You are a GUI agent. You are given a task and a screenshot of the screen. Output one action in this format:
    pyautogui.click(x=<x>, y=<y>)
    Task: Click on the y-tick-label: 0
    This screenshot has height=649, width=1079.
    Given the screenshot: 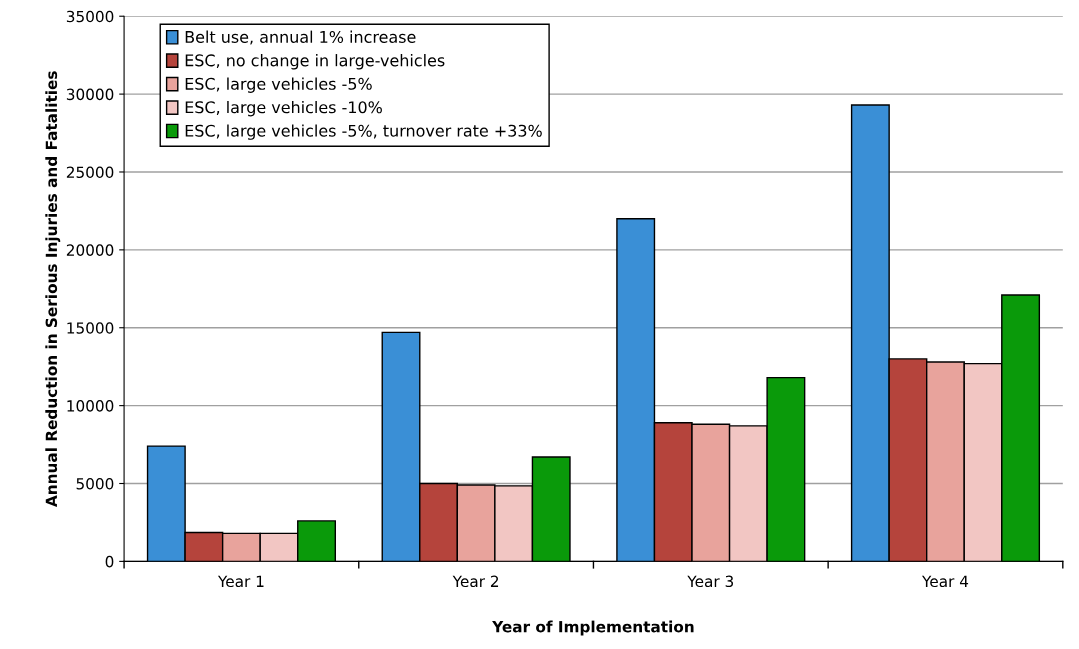 What is the action you would take?
    pyautogui.click(x=109, y=561)
    